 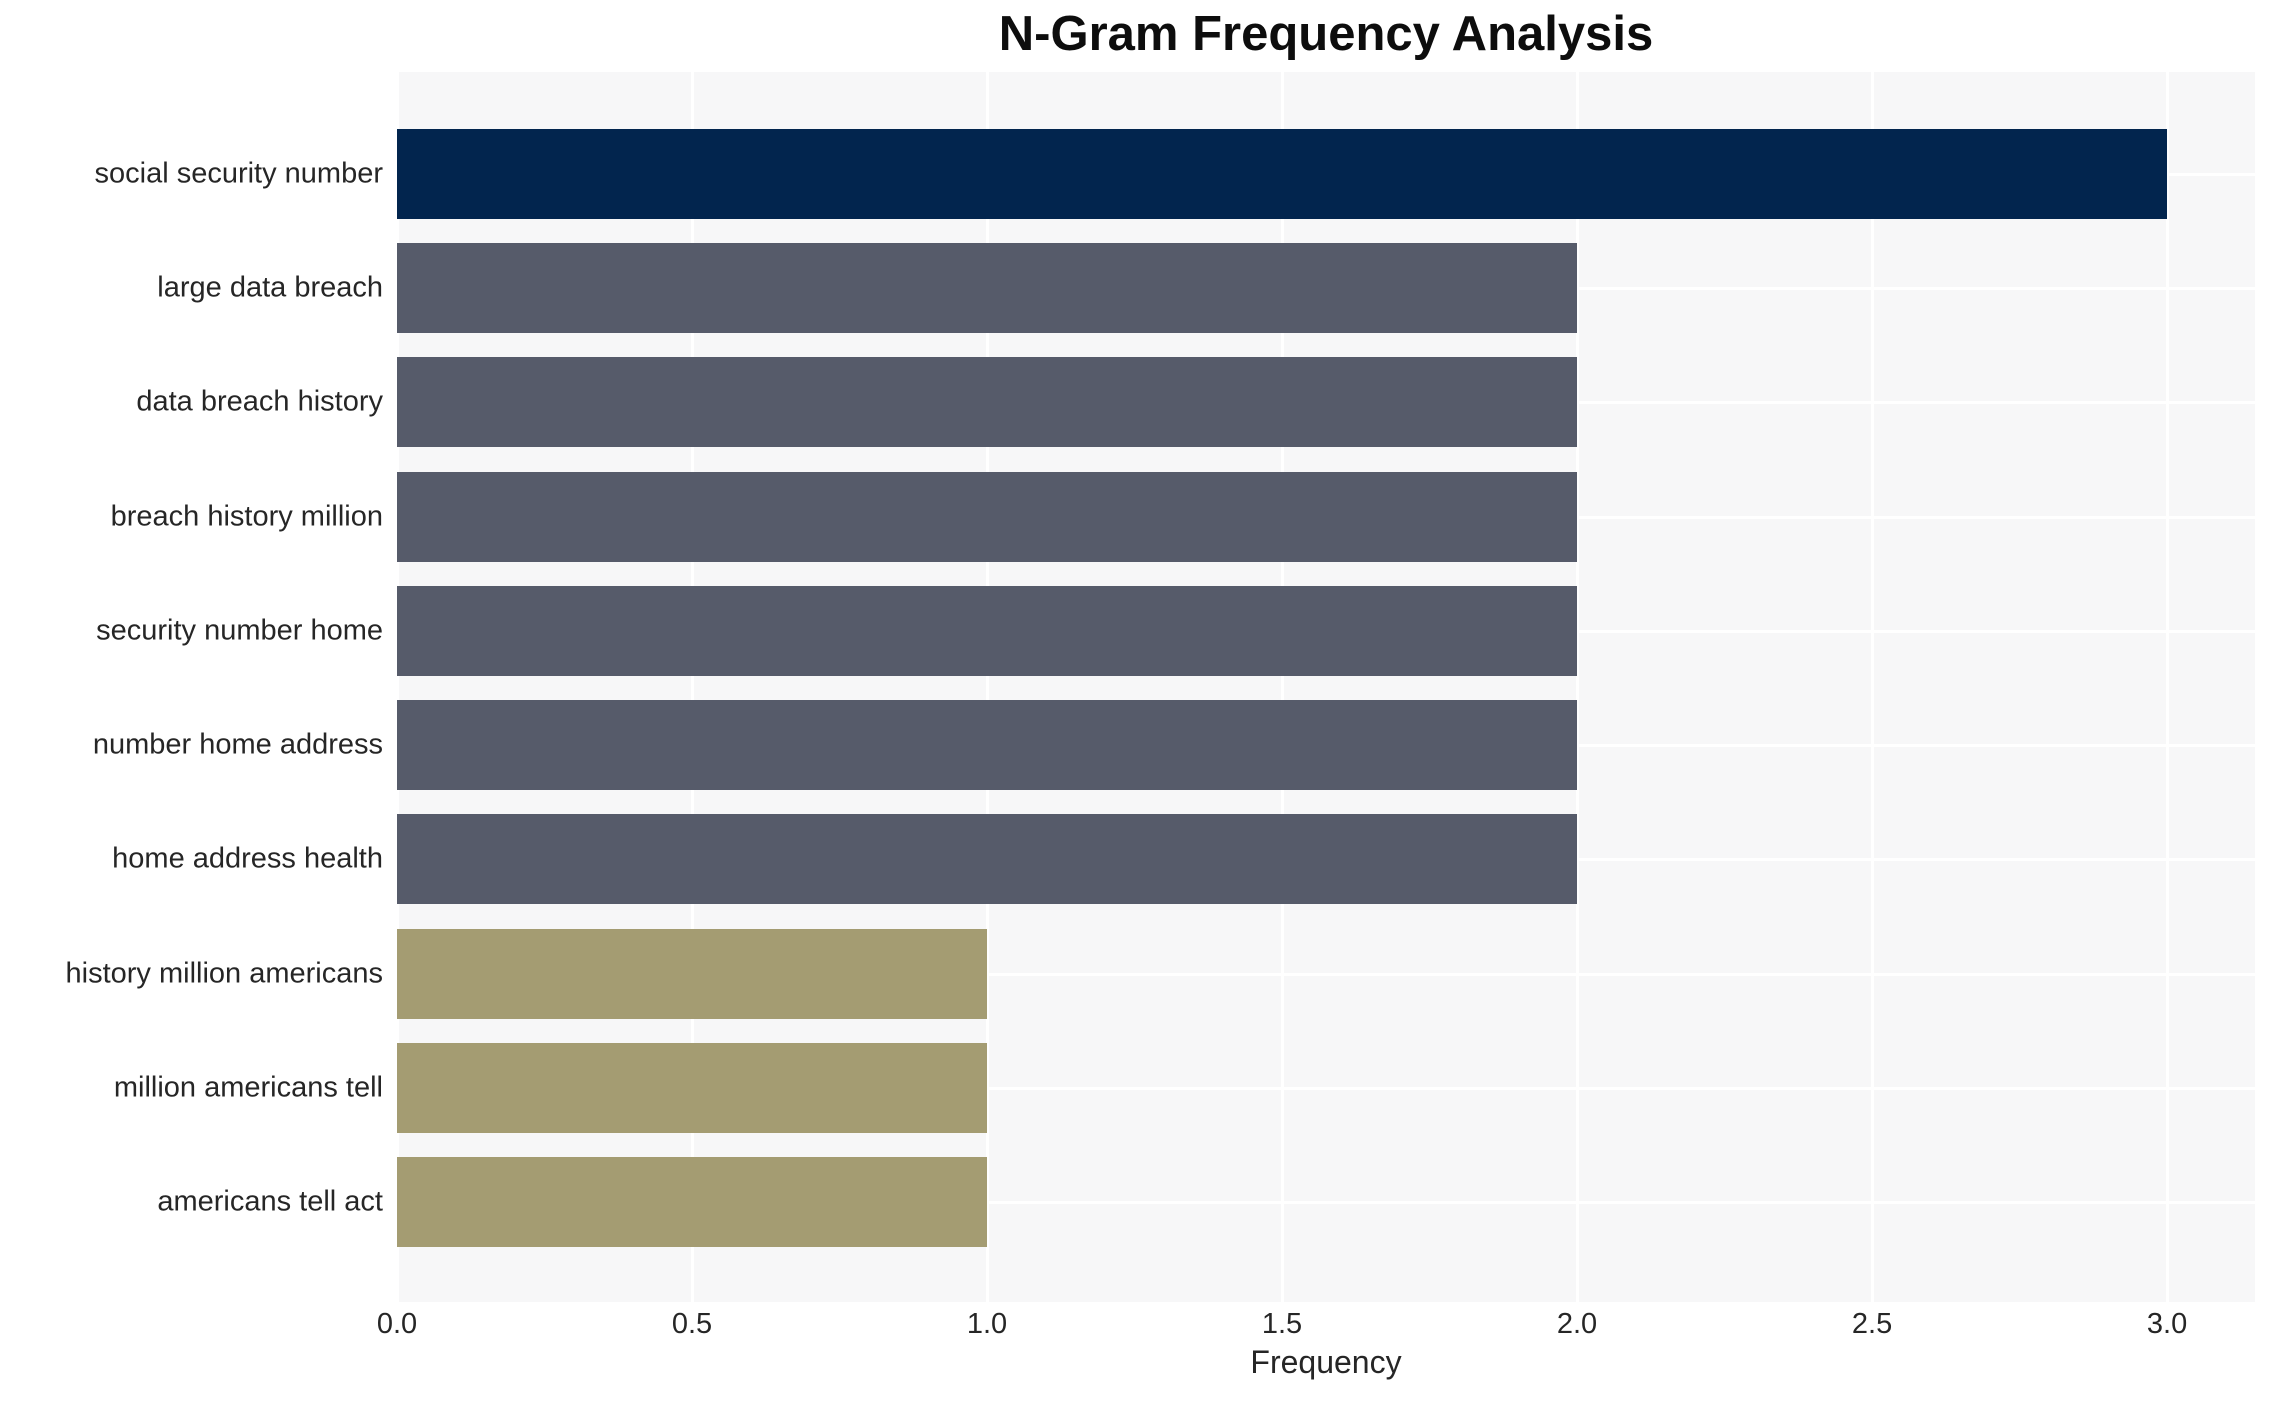 I want to click on y-tick-label: number home address, so click(x=237, y=744).